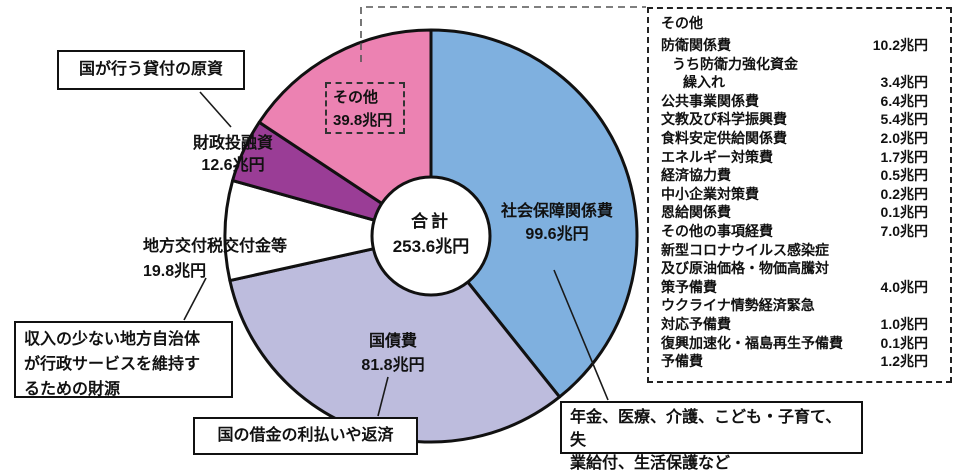 The image size is (970, 471). I want to click on breakdown-row-value: 0.2兆円, so click(904, 193).